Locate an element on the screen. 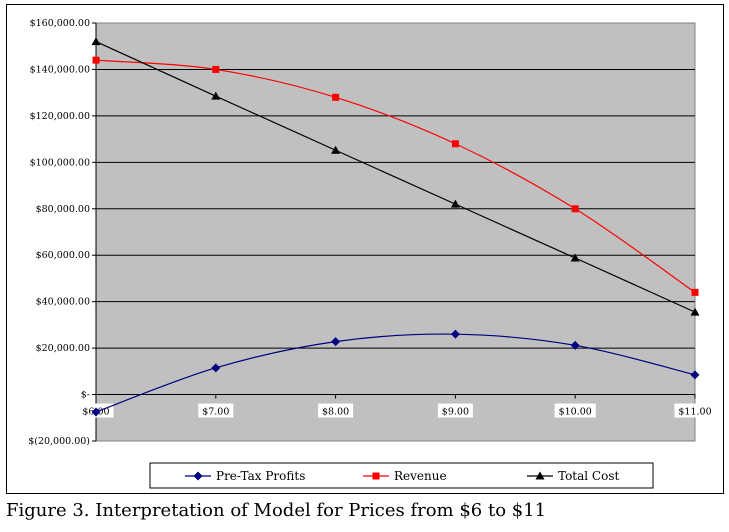 The width and height of the screenshot is (729, 532). x-tick-label: $11.00 is located at coordinates (694, 412).